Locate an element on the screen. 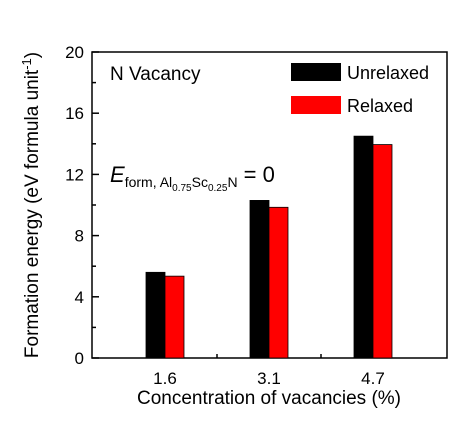 The width and height of the screenshot is (474, 421). bar-relaxed-3.1 is located at coordinates (278, 282).